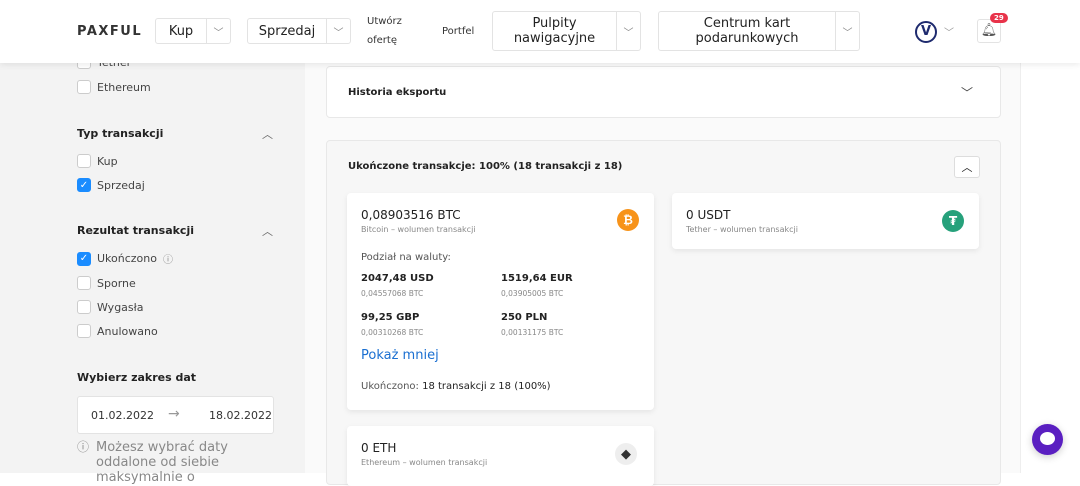 The height and width of the screenshot is (486, 1080). What do you see at coordinates (390, 317) in the screenshot?
I see `currency-gbp: 99,25 GBP` at bounding box center [390, 317].